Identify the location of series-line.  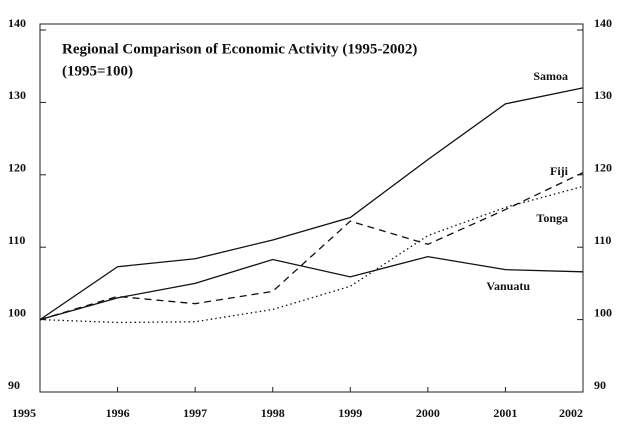
(311, 288).